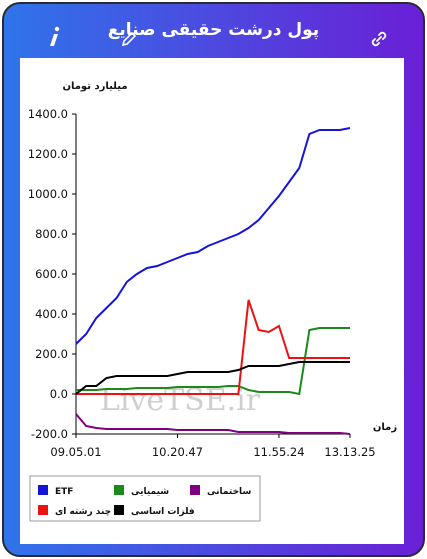 This screenshot has width=427, height=559. Describe the element at coordinates (75, 452) in the screenshot. I see `x-tick-label: 09.05.01` at that location.